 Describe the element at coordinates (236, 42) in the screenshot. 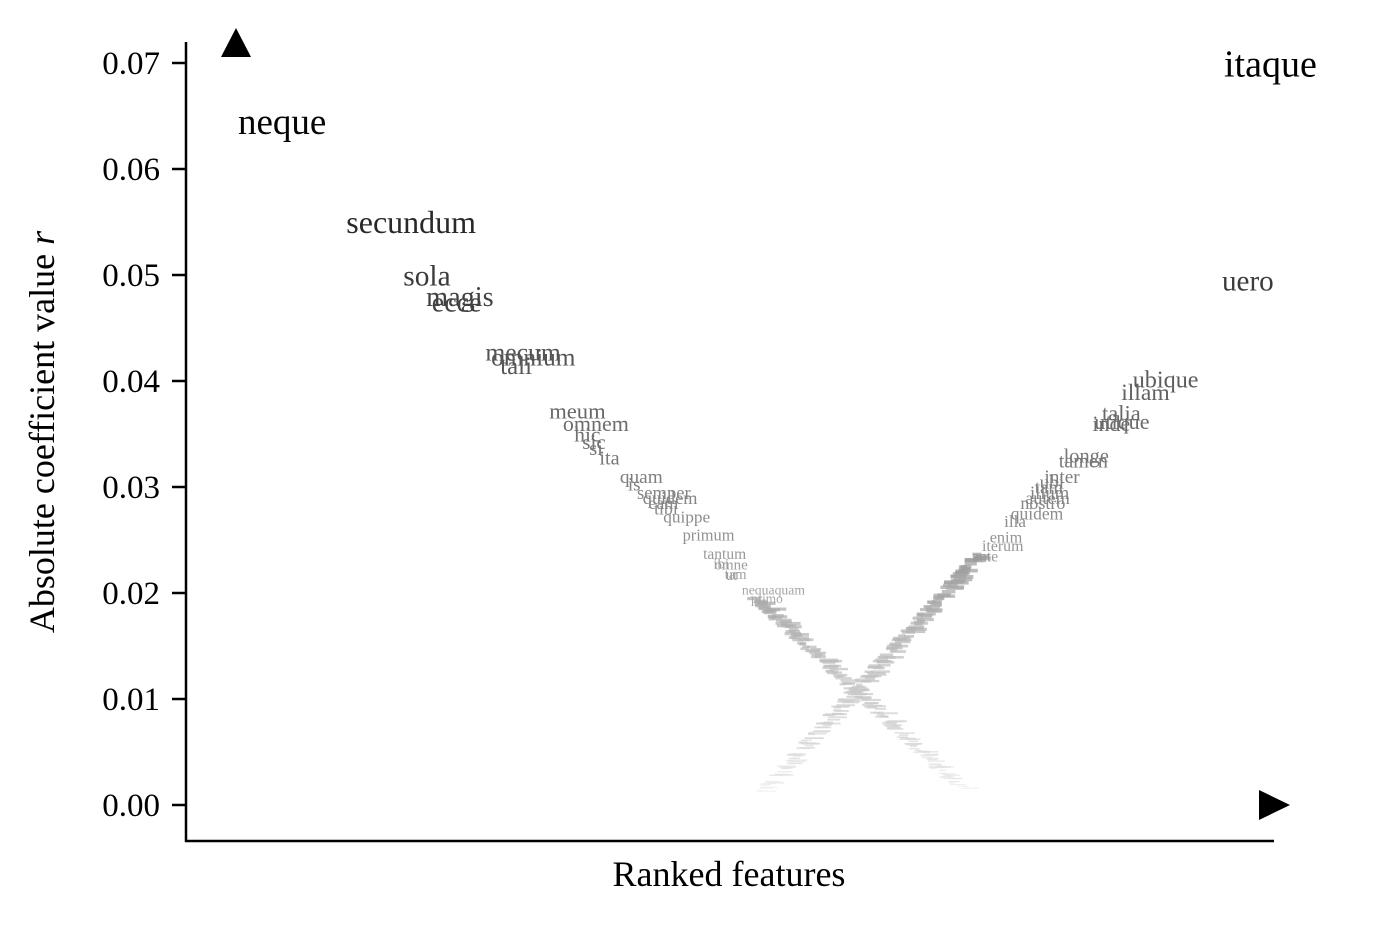

I see `up-arrow-icon` at that location.